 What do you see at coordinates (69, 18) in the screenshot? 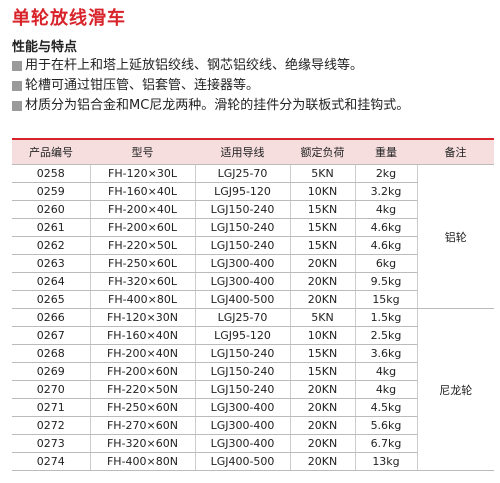
I see `title: 单轮放线滑车` at bounding box center [69, 18].